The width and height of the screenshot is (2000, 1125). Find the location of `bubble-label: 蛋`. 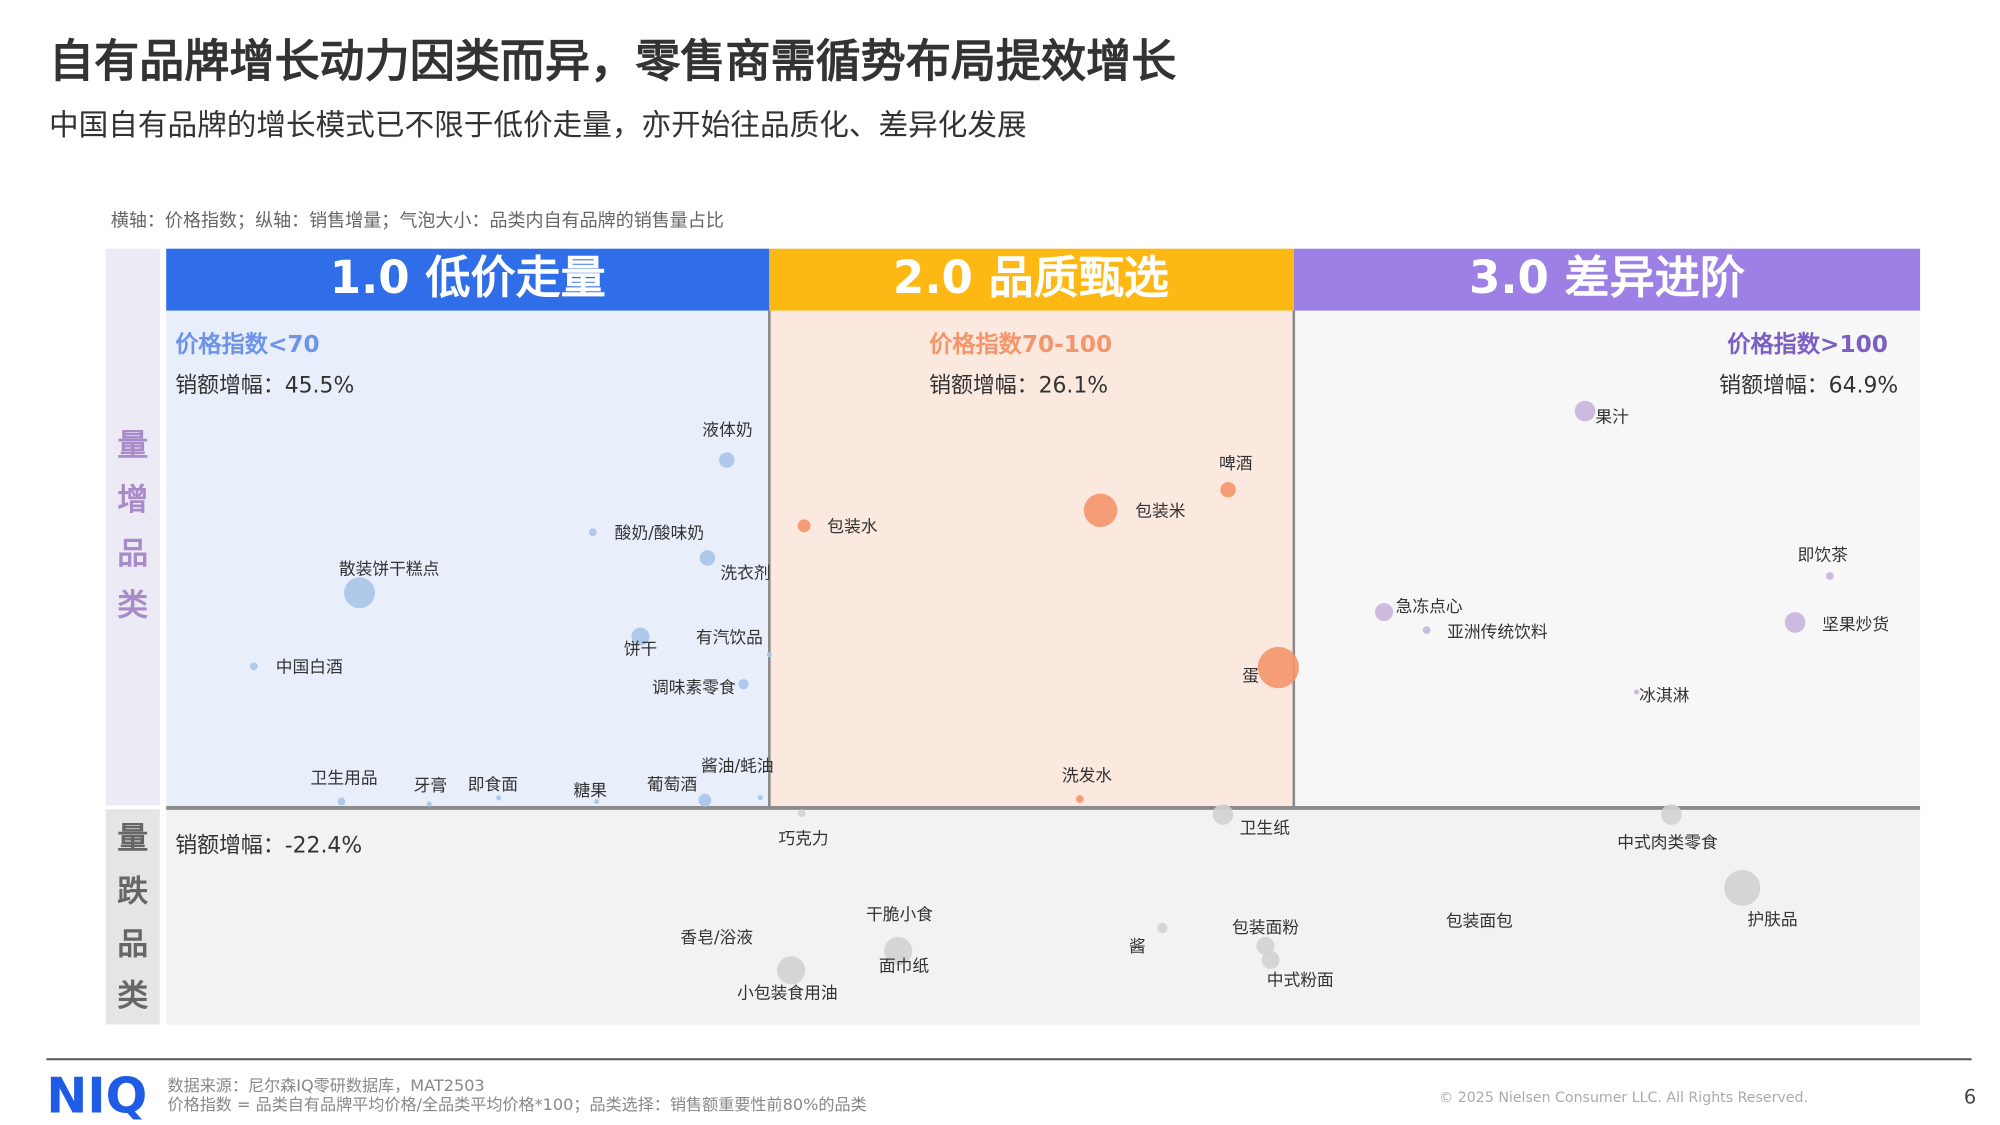

bubble-label: 蛋 is located at coordinates (1250, 676).